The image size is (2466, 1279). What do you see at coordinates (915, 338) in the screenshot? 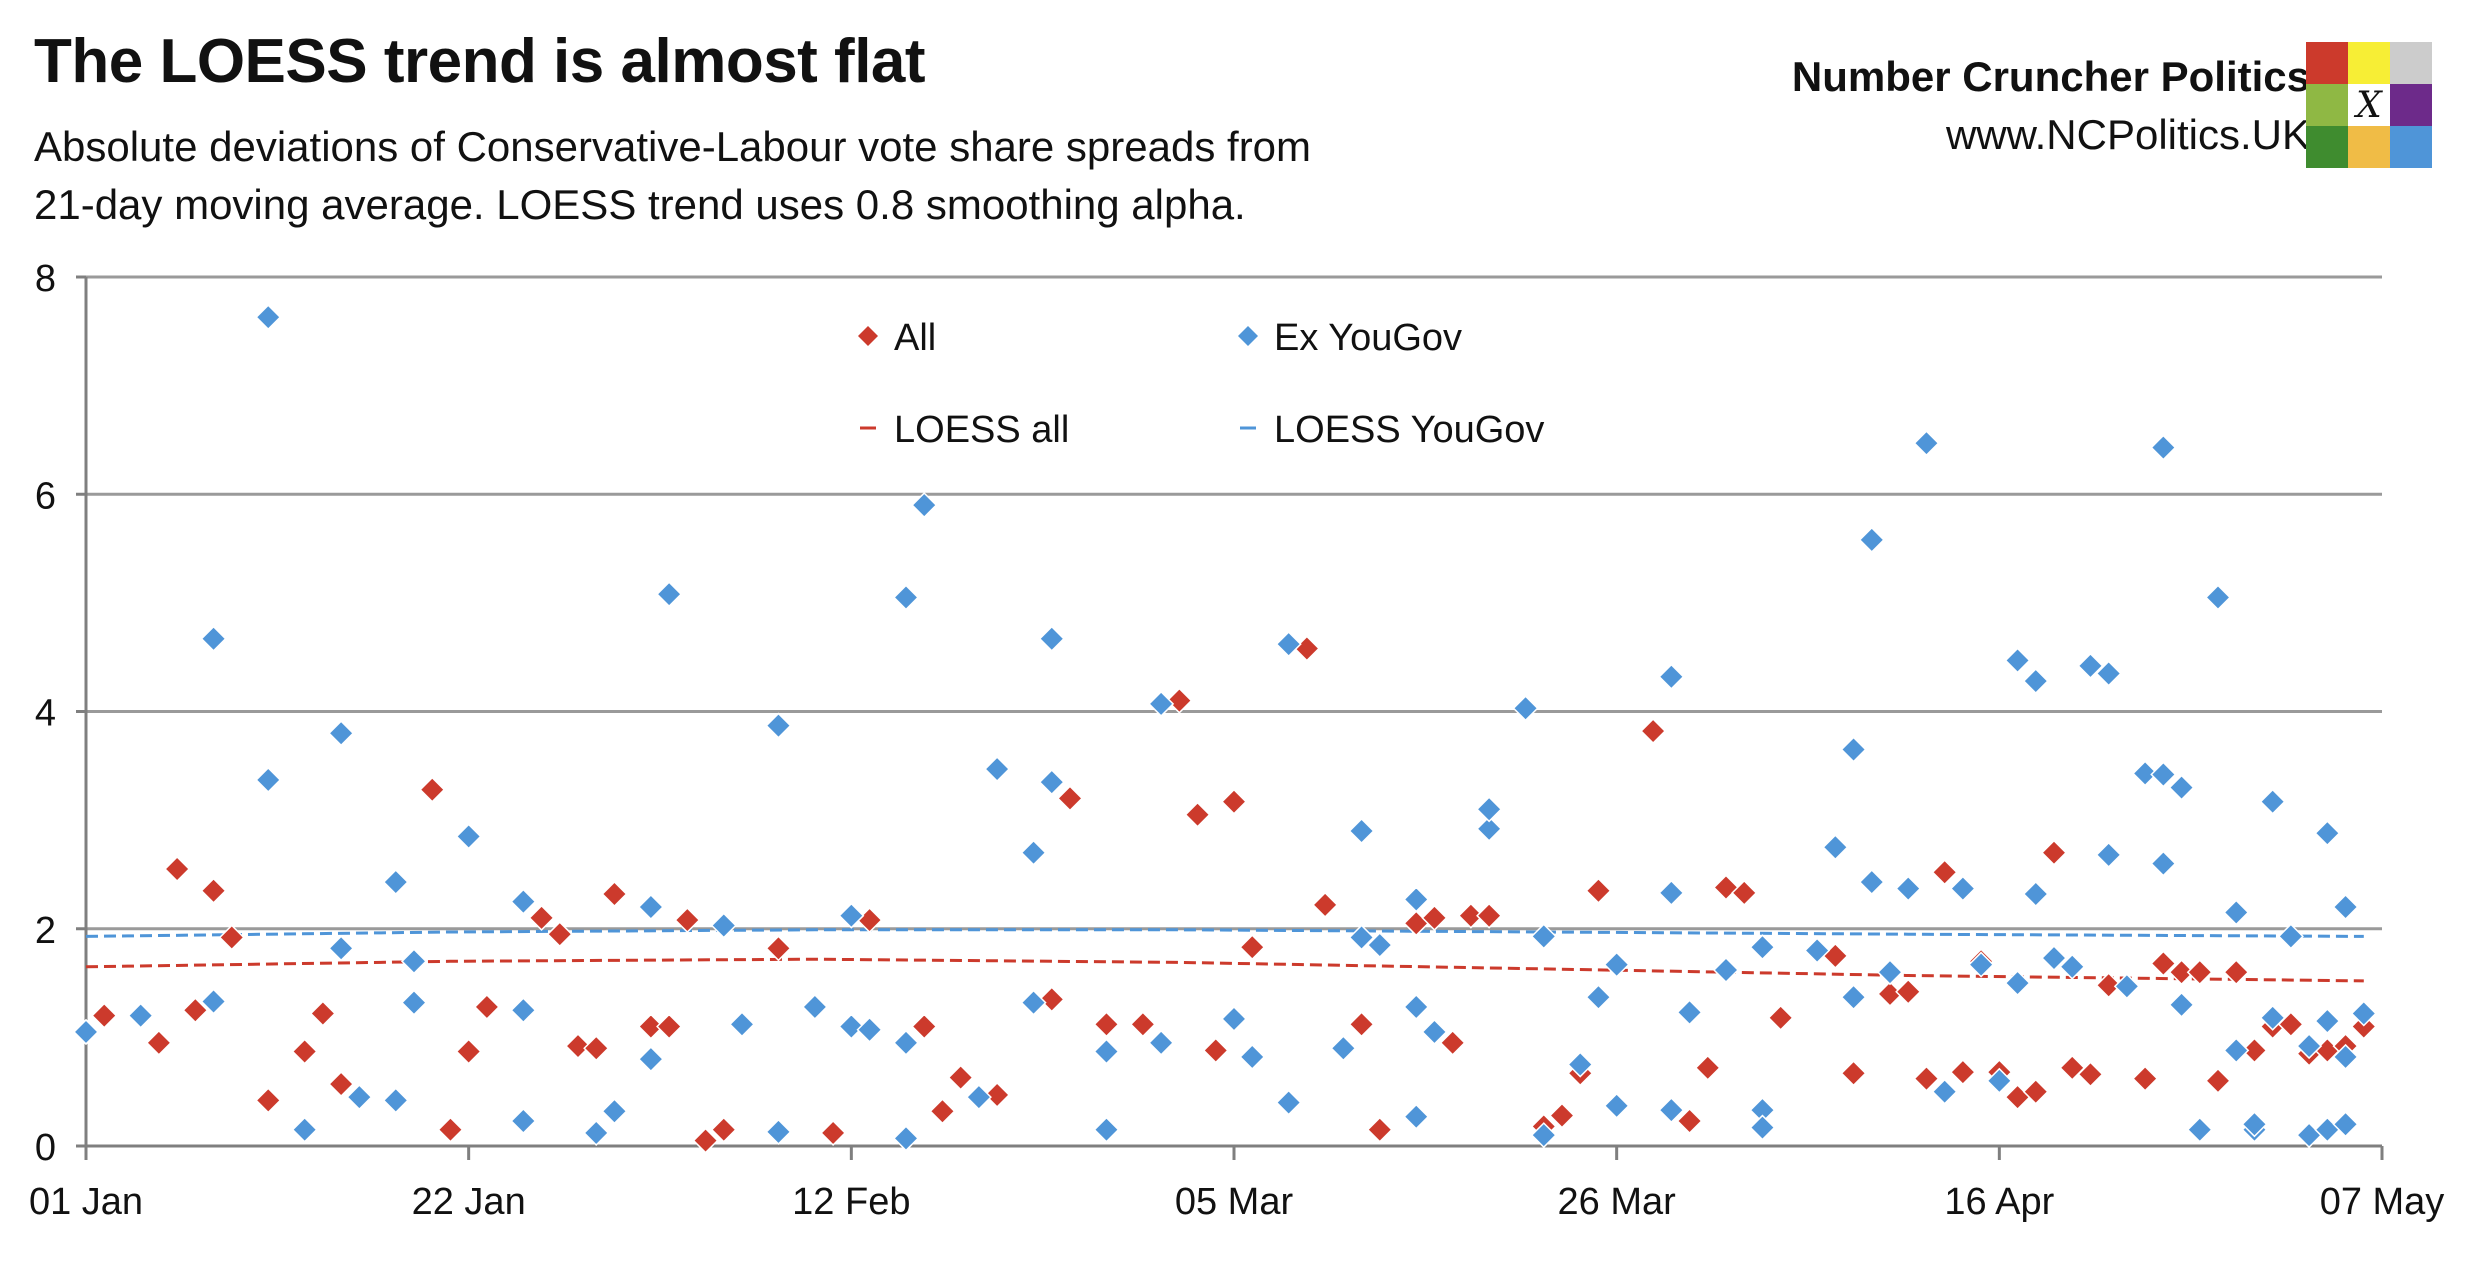
I see `legend-label: All` at bounding box center [915, 338].